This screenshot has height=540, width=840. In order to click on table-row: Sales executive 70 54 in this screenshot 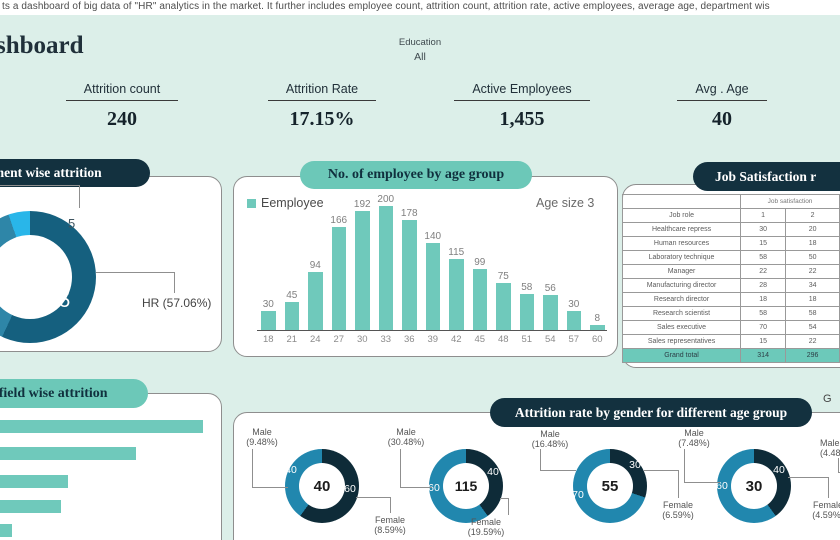, I will do `click(730, 327)`.